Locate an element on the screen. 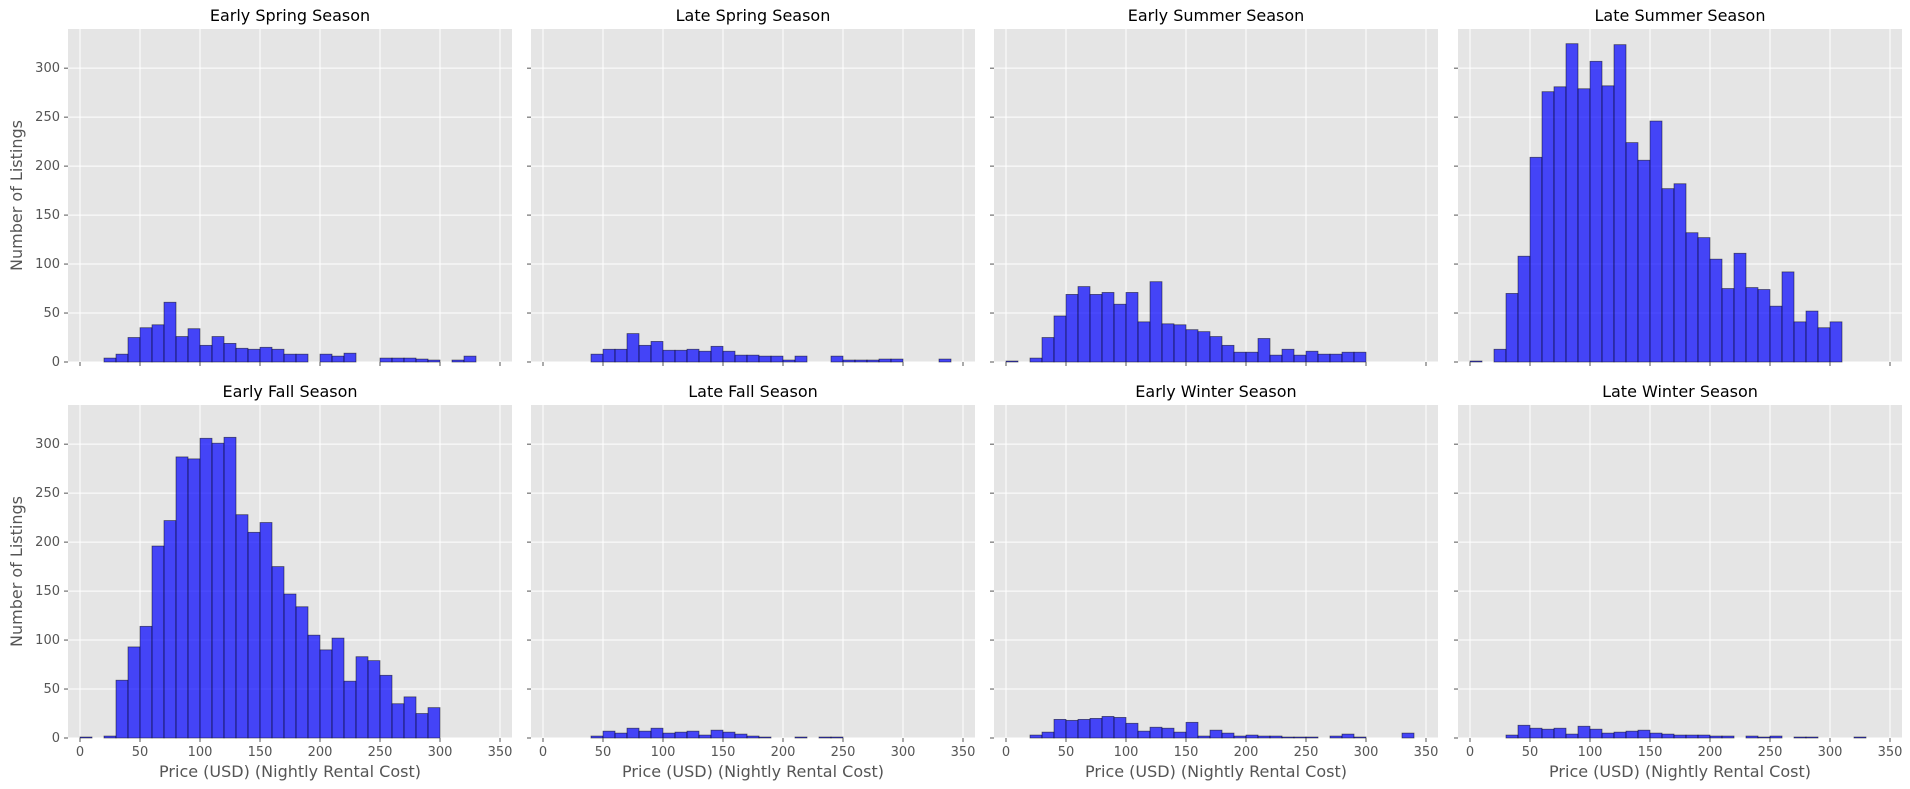 This screenshot has width=1910, height=789. panel-title: Late Fall Season is located at coordinates (753, 391).